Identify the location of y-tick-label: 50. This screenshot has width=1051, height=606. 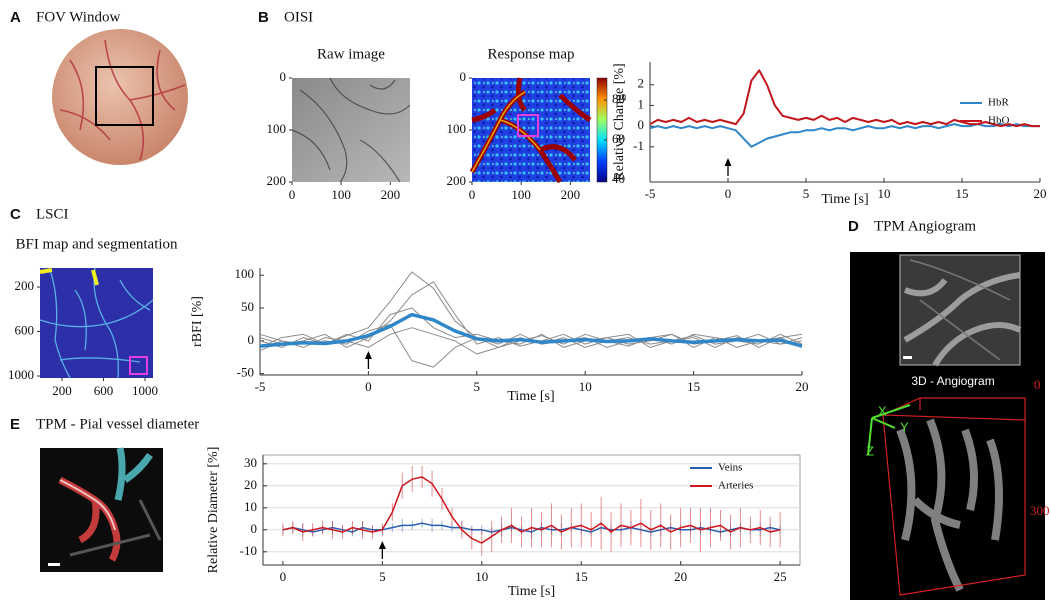
(247, 306).